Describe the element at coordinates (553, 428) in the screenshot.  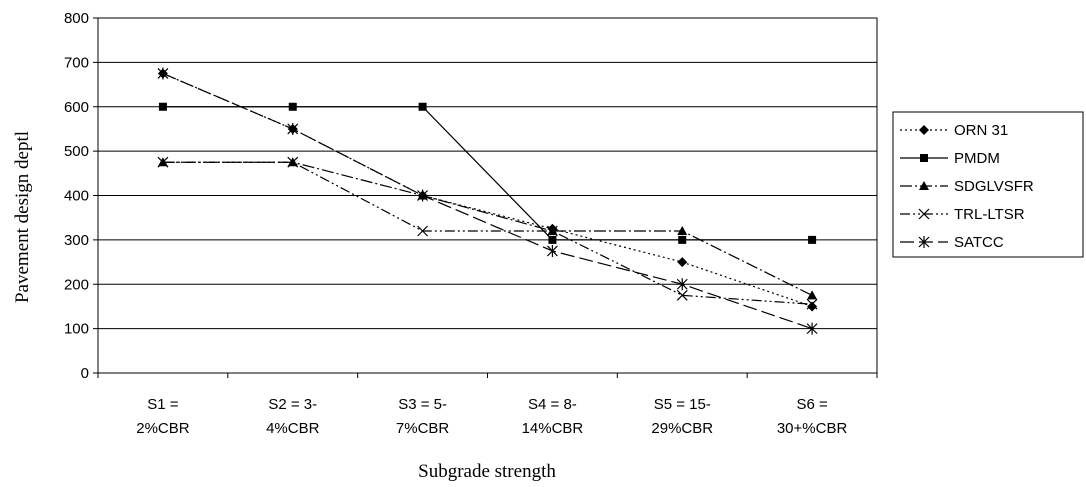
I see `x-tick-label-line: 14%CBR` at that location.